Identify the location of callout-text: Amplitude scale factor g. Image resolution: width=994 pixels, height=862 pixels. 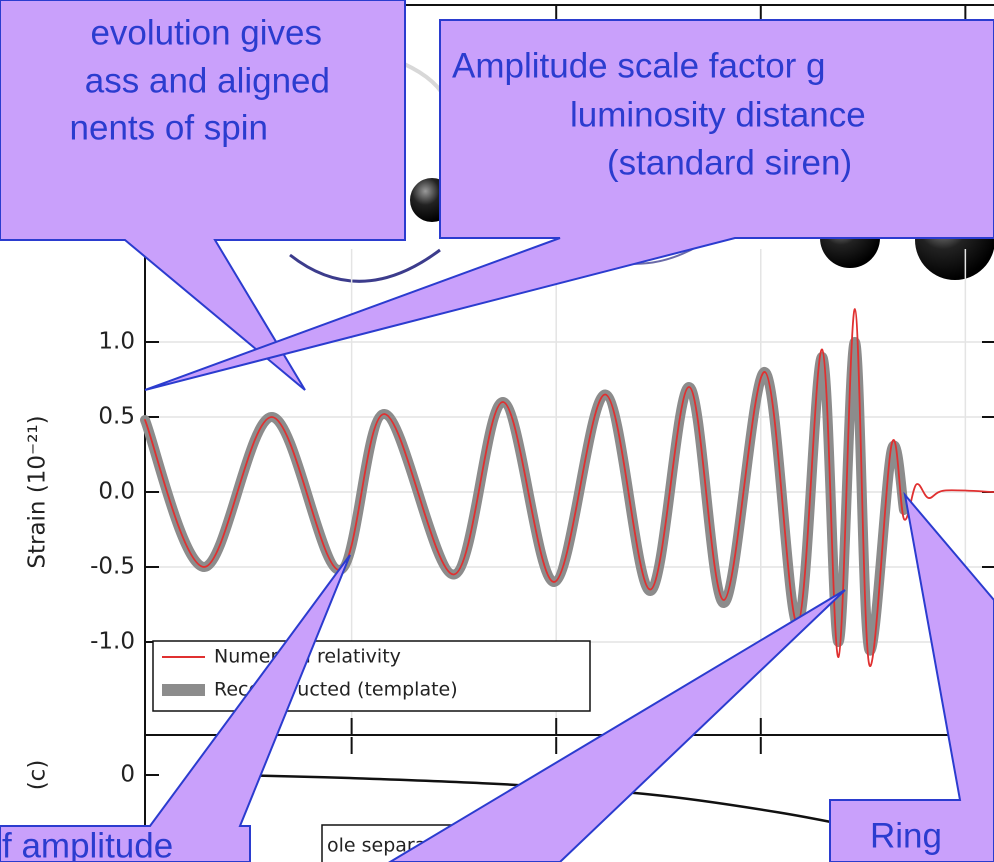
(639, 65).